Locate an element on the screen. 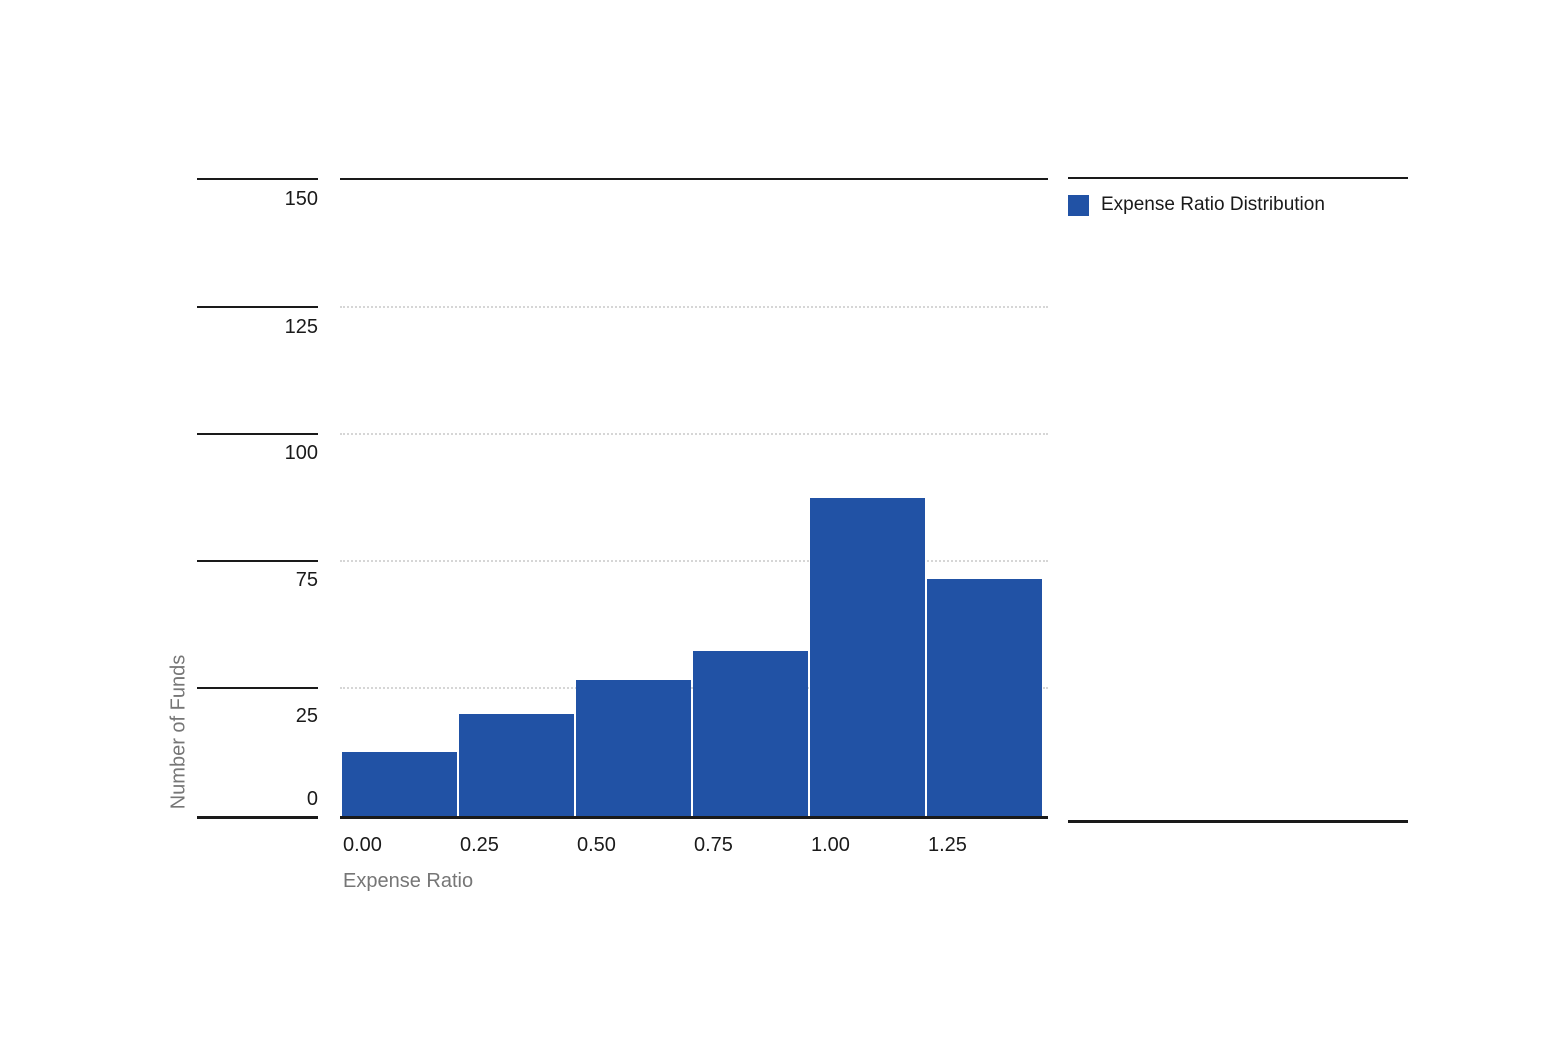 Image resolution: width=1568 pixels, height=1040 pixels. y-tick-label: 150 is located at coordinates (301, 199).